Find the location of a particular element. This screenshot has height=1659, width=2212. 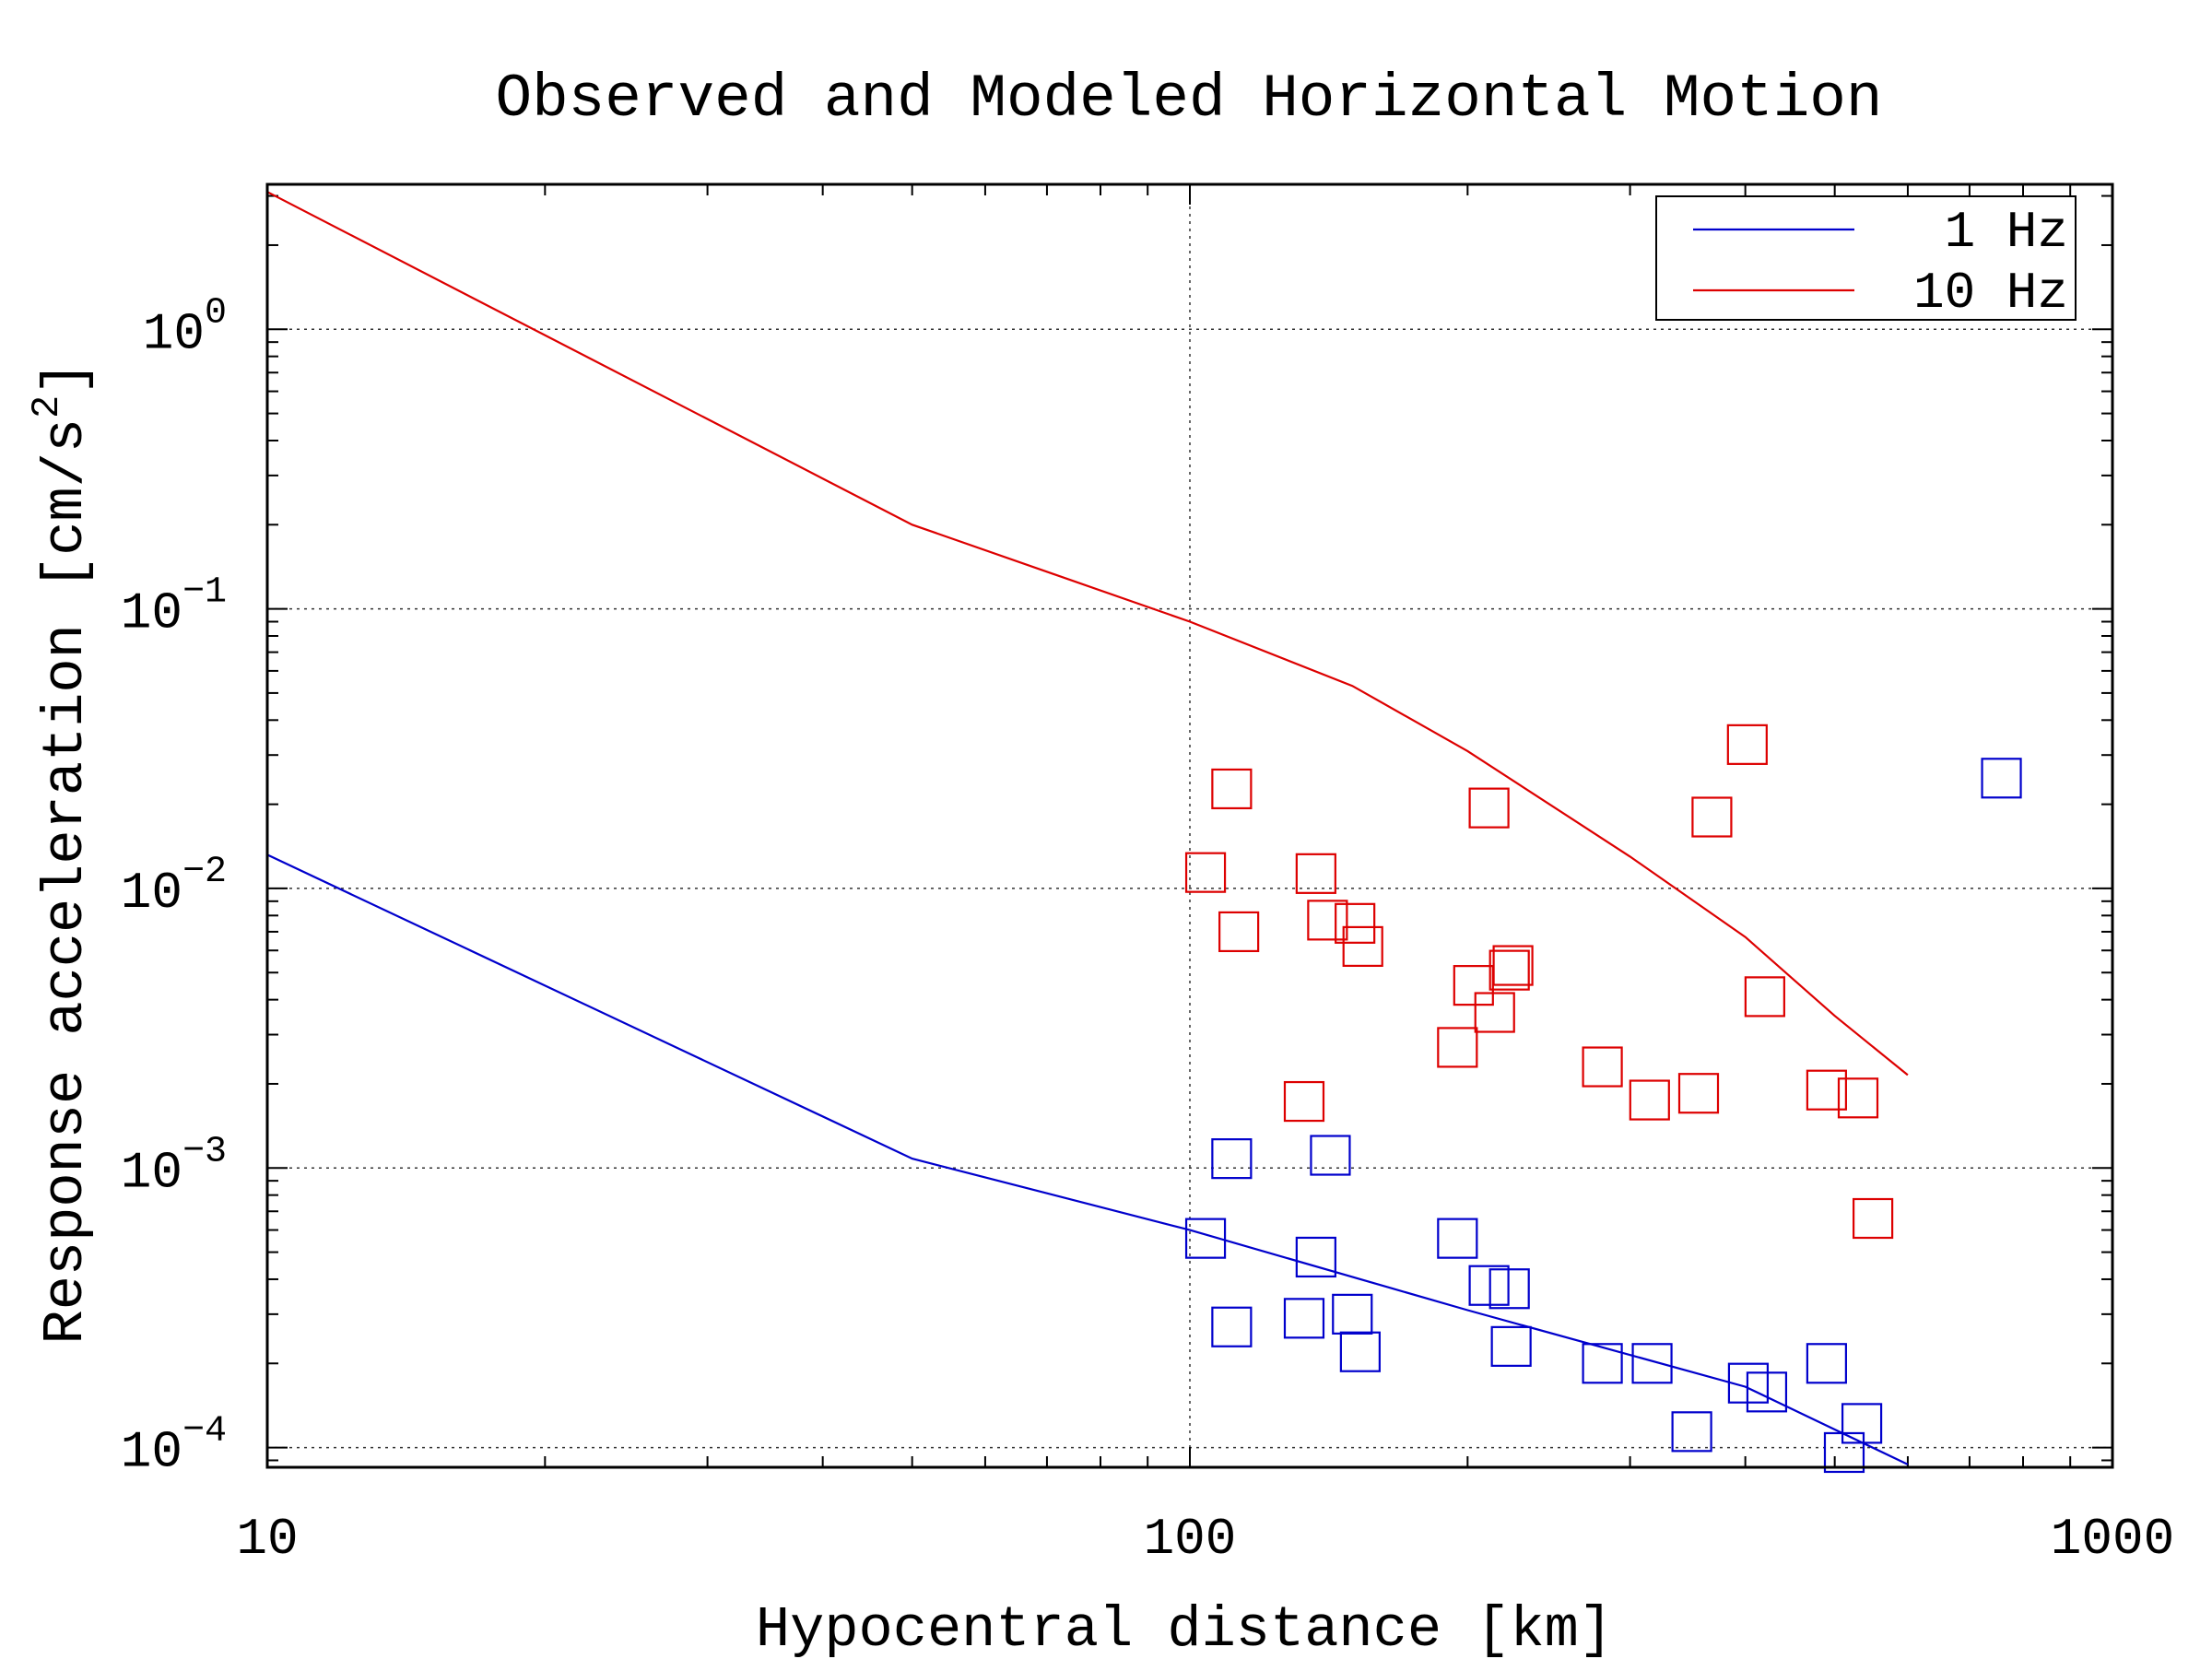

y-axis-label-end: ] is located at coordinates (66, 377).